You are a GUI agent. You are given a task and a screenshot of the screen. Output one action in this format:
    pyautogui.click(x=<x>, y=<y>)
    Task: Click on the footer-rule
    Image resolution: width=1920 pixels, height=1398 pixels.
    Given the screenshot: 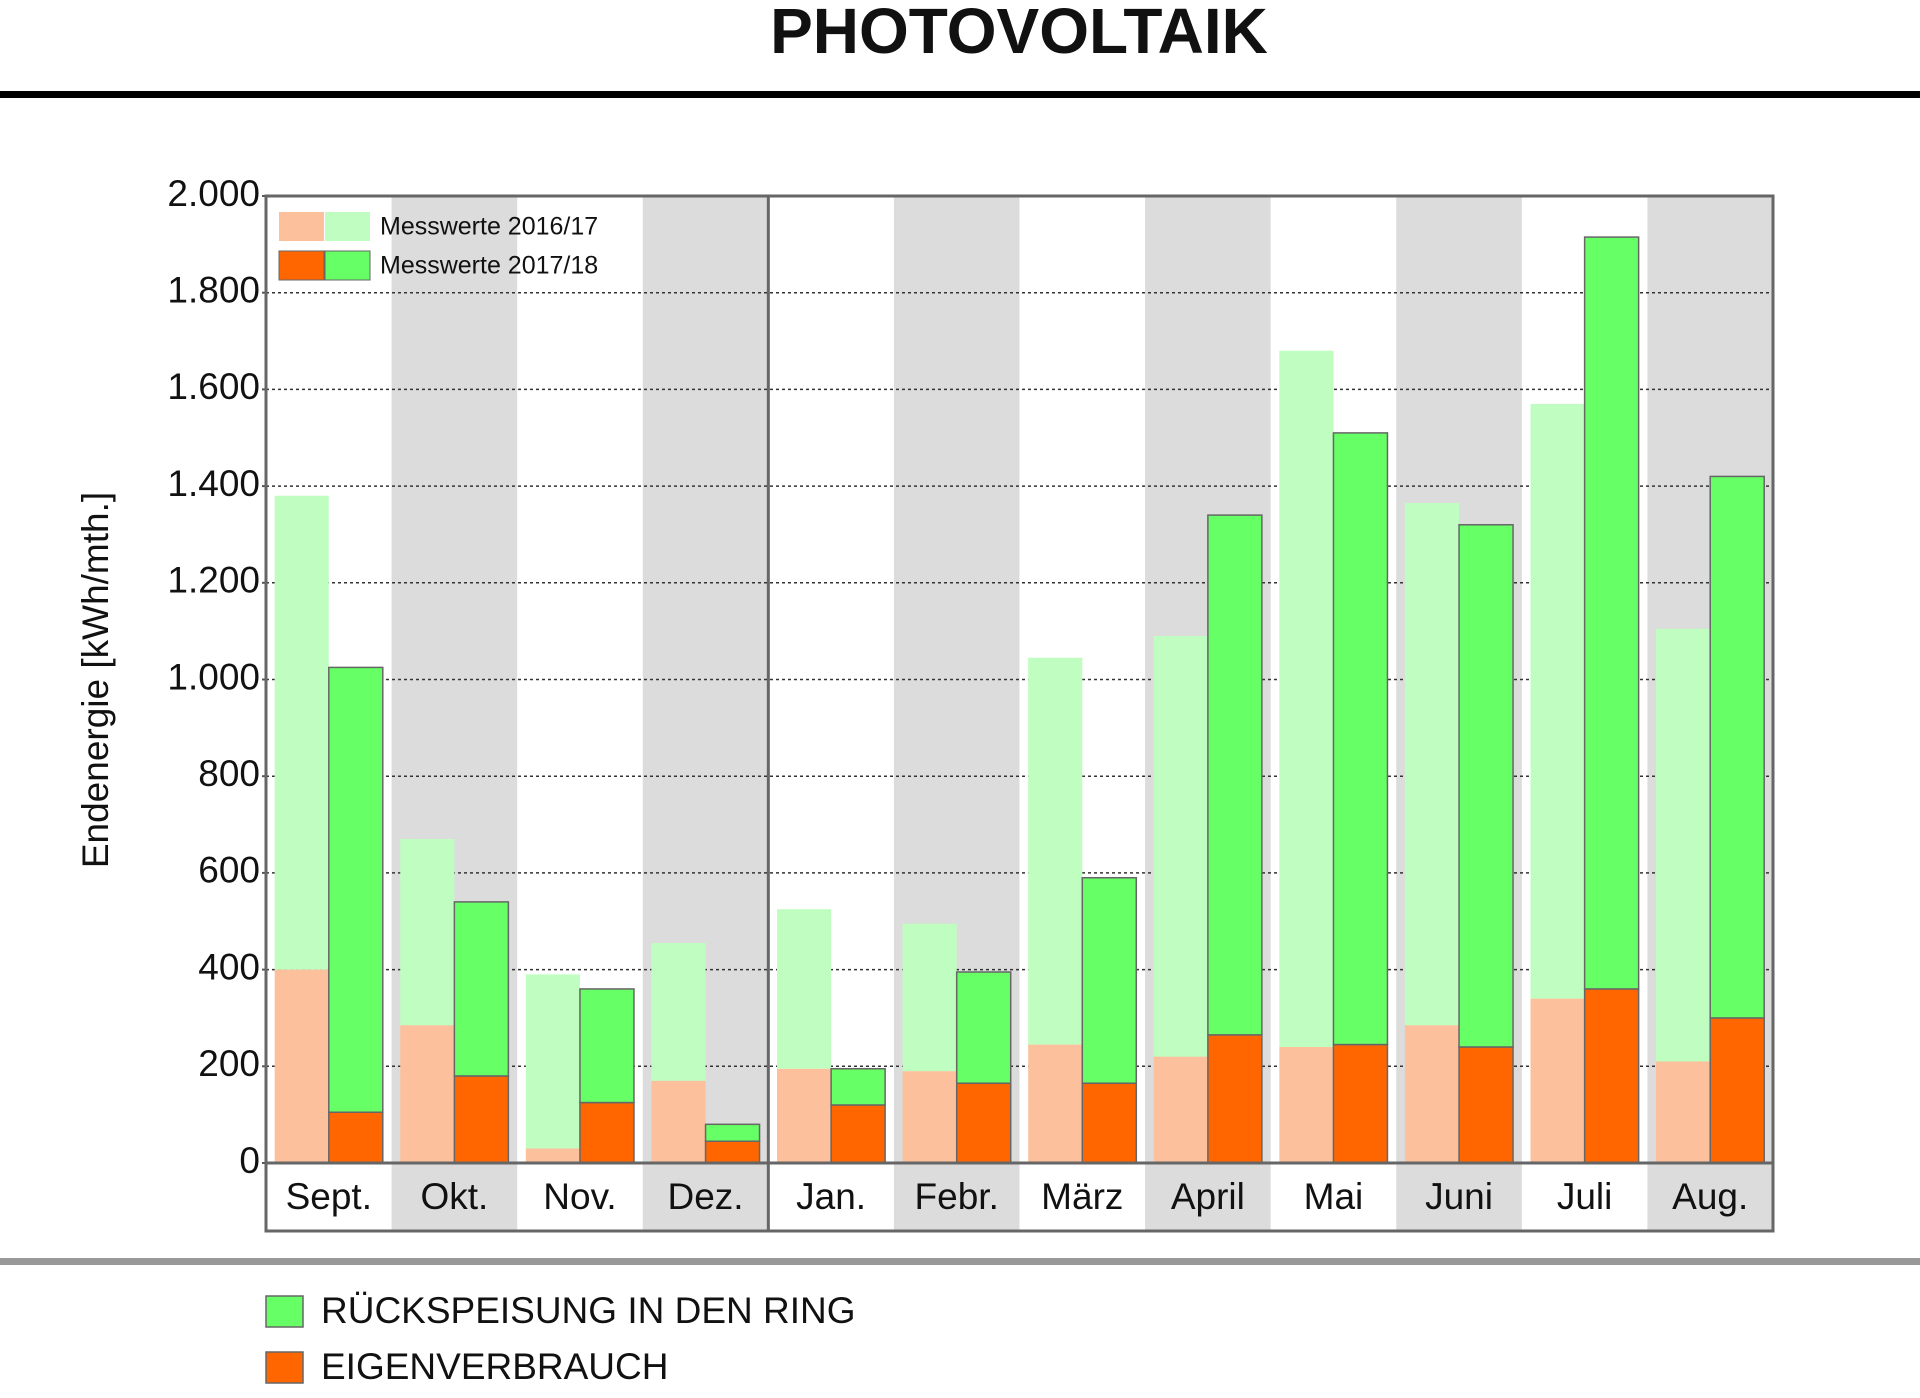 What is the action you would take?
    pyautogui.click(x=960, y=1261)
    